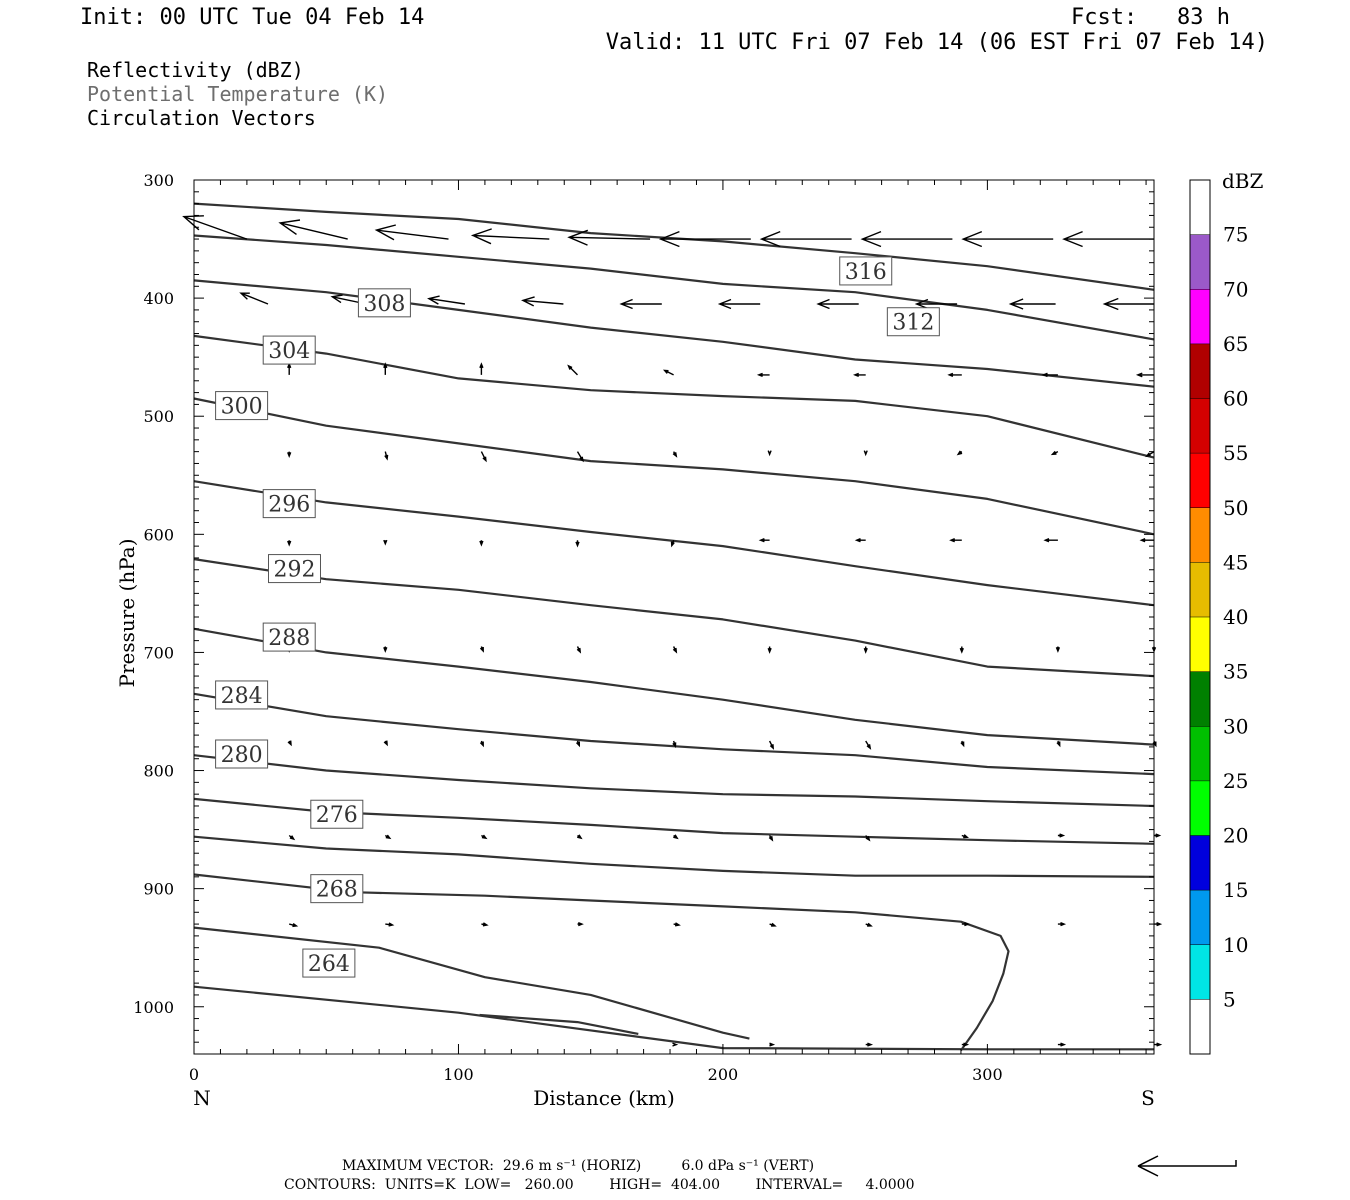 The width and height of the screenshot is (1350, 1200). What do you see at coordinates (458, 1074) in the screenshot?
I see `x-tick-label: 100` at bounding box center [458, 1074].